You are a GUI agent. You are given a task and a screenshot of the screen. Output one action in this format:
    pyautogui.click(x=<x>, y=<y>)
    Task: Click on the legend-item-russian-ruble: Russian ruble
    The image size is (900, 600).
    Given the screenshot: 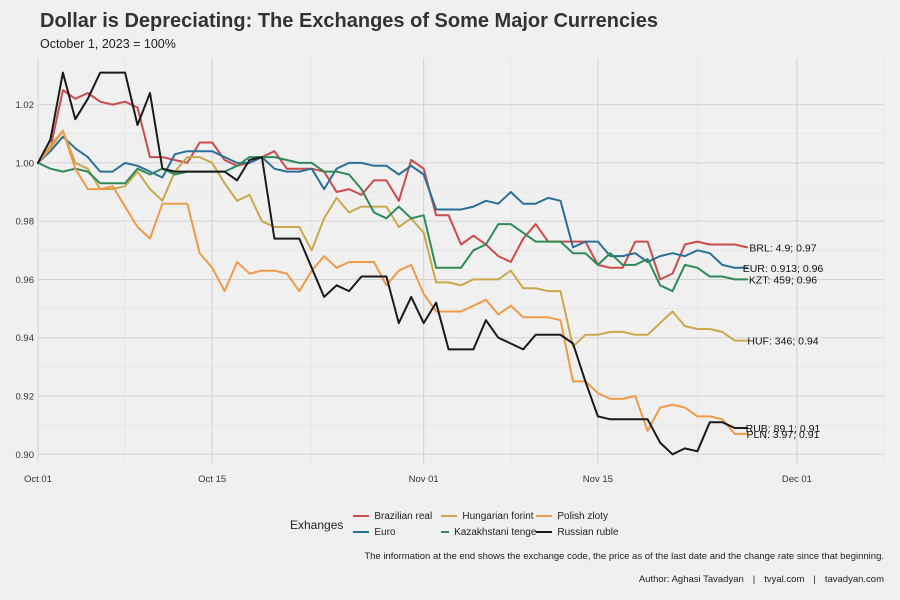 What is the action you would take?
    pyautogui.click(x=591, y=532)
    